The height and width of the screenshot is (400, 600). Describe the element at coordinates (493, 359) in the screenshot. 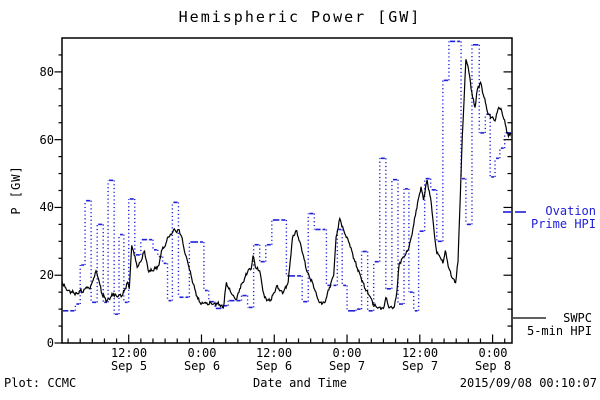

I see `x-tick-label-6: 0:00 Sep 8` at that location.